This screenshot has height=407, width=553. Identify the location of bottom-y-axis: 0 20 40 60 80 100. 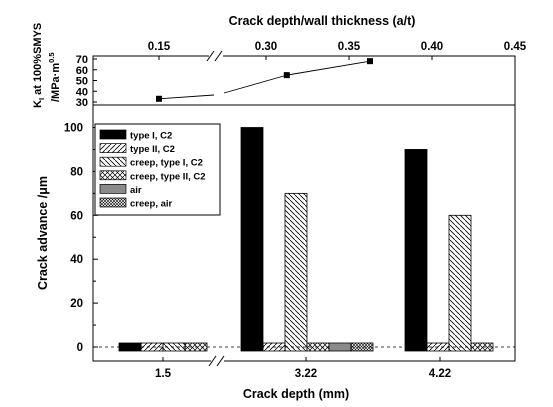
(81, 238).